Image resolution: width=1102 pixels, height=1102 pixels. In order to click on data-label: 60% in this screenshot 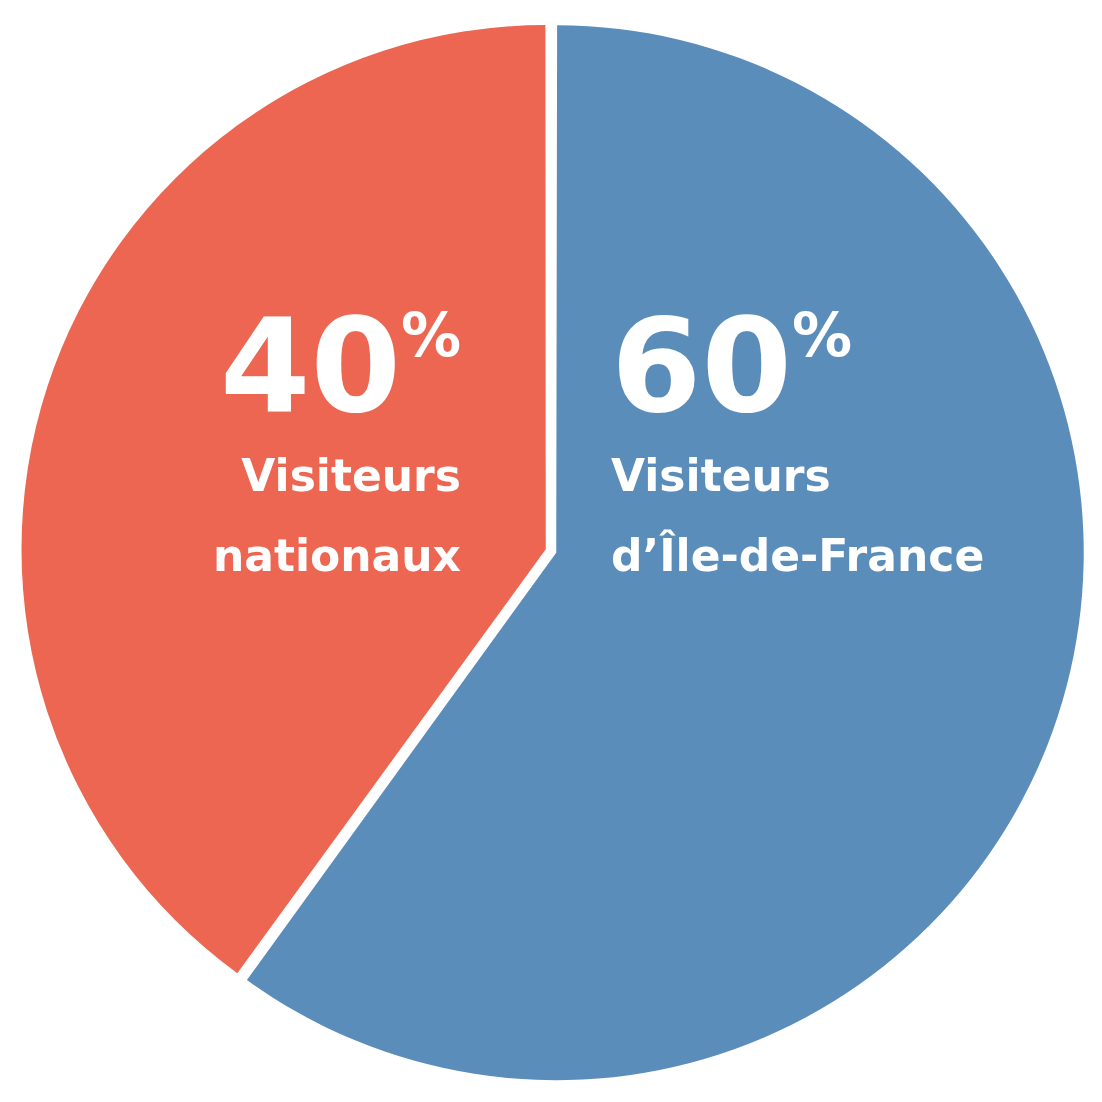, I will do `click(732, 366)`.